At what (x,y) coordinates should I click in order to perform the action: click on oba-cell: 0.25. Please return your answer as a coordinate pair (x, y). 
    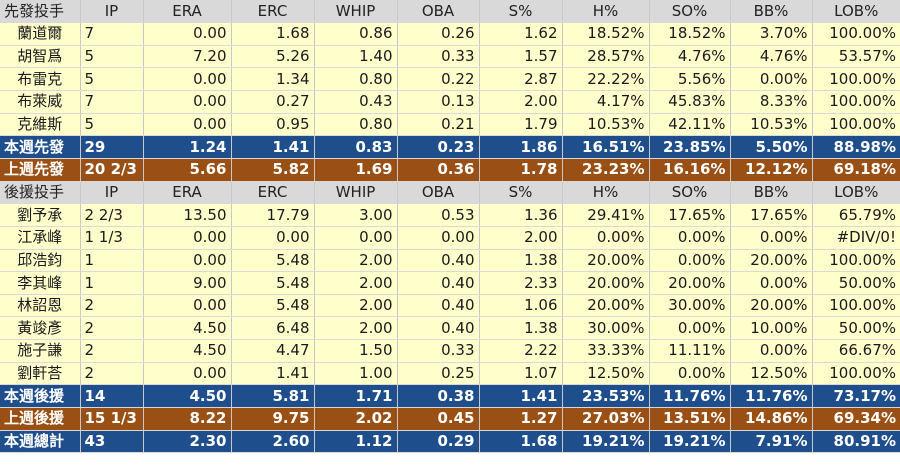
    Looking at the image, I should click on (438, 374).